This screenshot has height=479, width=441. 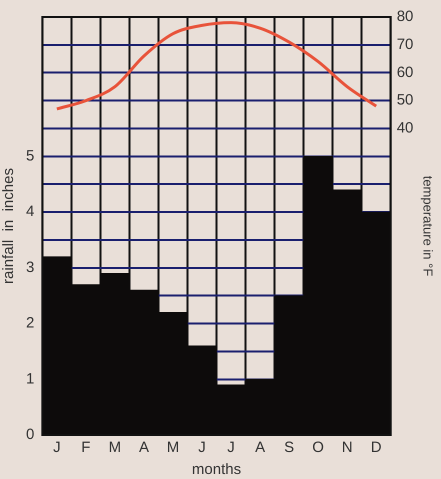 I want to click on y2-tick-label: 70, so click(x=405, y=45).